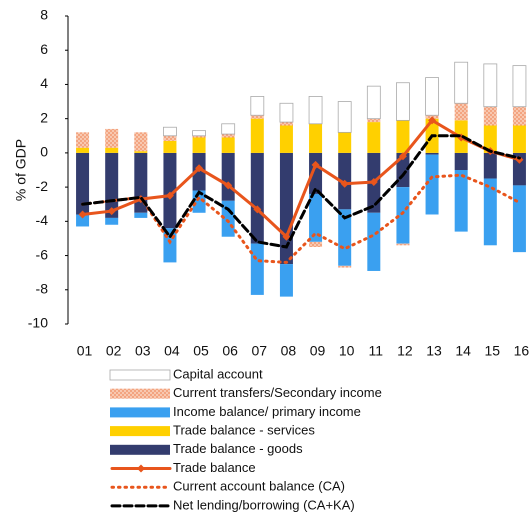 The height and width of the screenshot is (522, 532). Describe the element at coordinates (38, 323) in the screenshot. I see `y-tick-label: -10` at that location.